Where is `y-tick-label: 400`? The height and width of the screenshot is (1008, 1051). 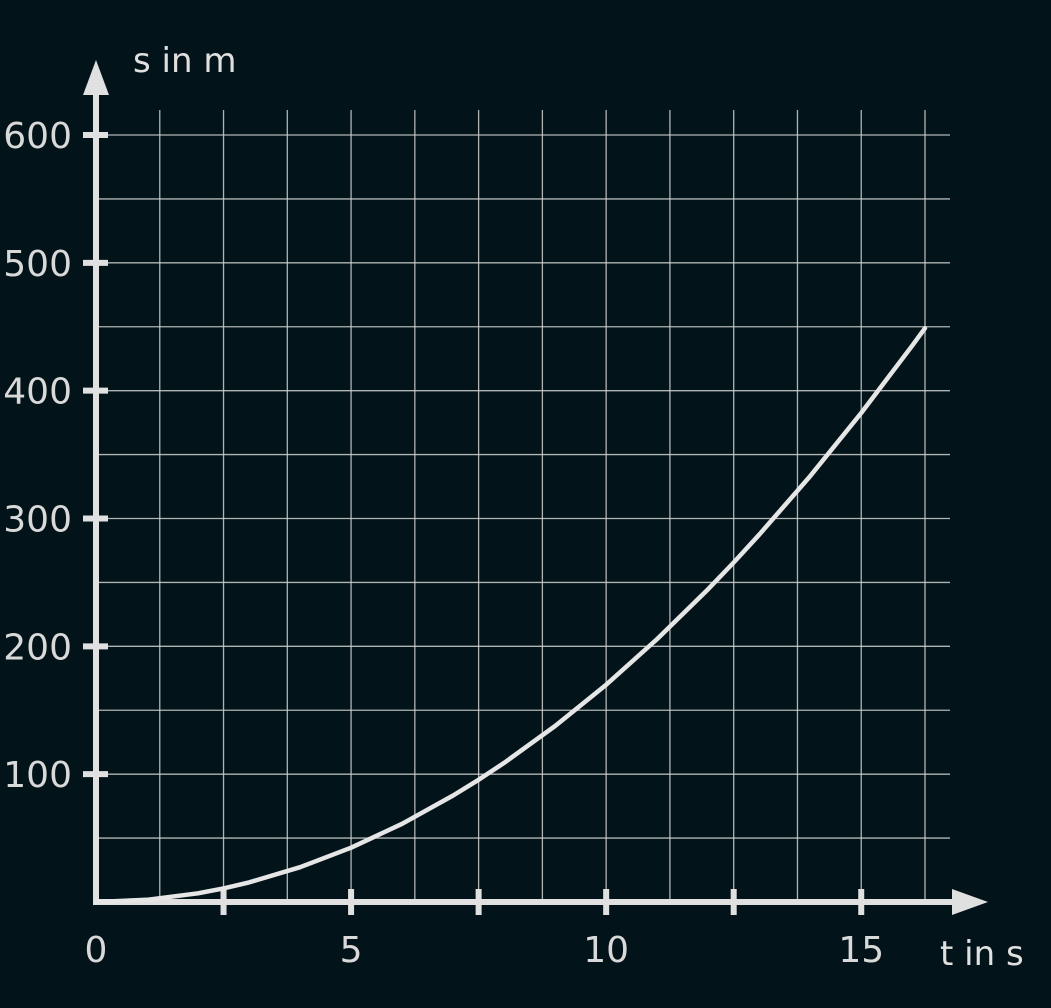 y-tick-label: 400 is located at coordinates (37, 392).